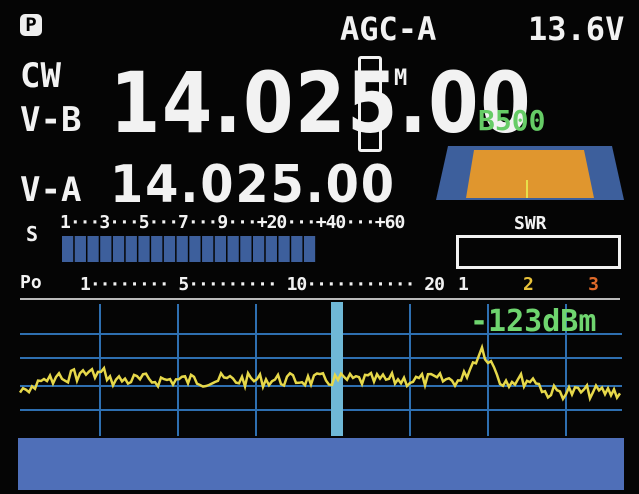 The image size is (639, 494). I want to click on swr-label: SWR, so click(530, 223).